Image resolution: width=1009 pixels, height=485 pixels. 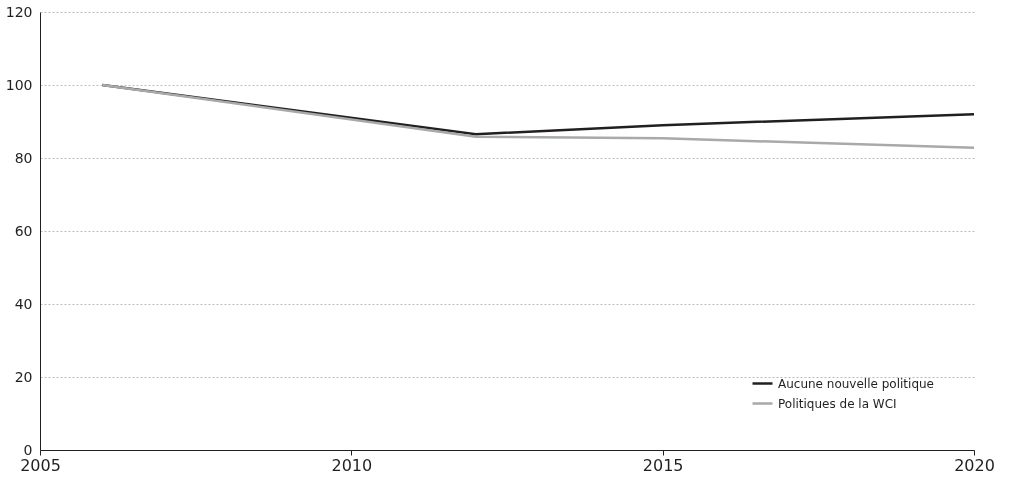 I want to click on y-tick-label: 20, so click(x=23, y=376).